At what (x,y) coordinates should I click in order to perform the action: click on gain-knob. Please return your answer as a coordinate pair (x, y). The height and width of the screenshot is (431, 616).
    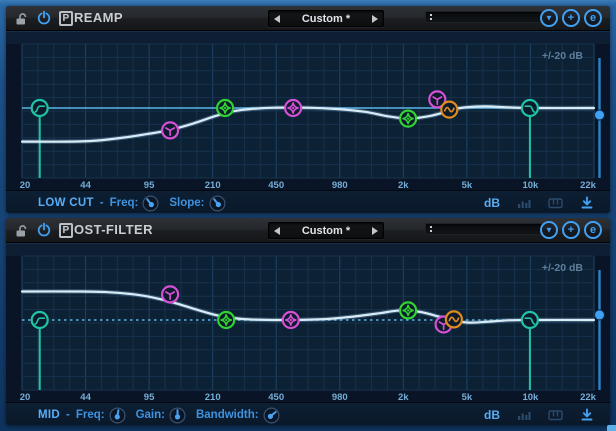
    Looking at the image, I should click on (177, 415).